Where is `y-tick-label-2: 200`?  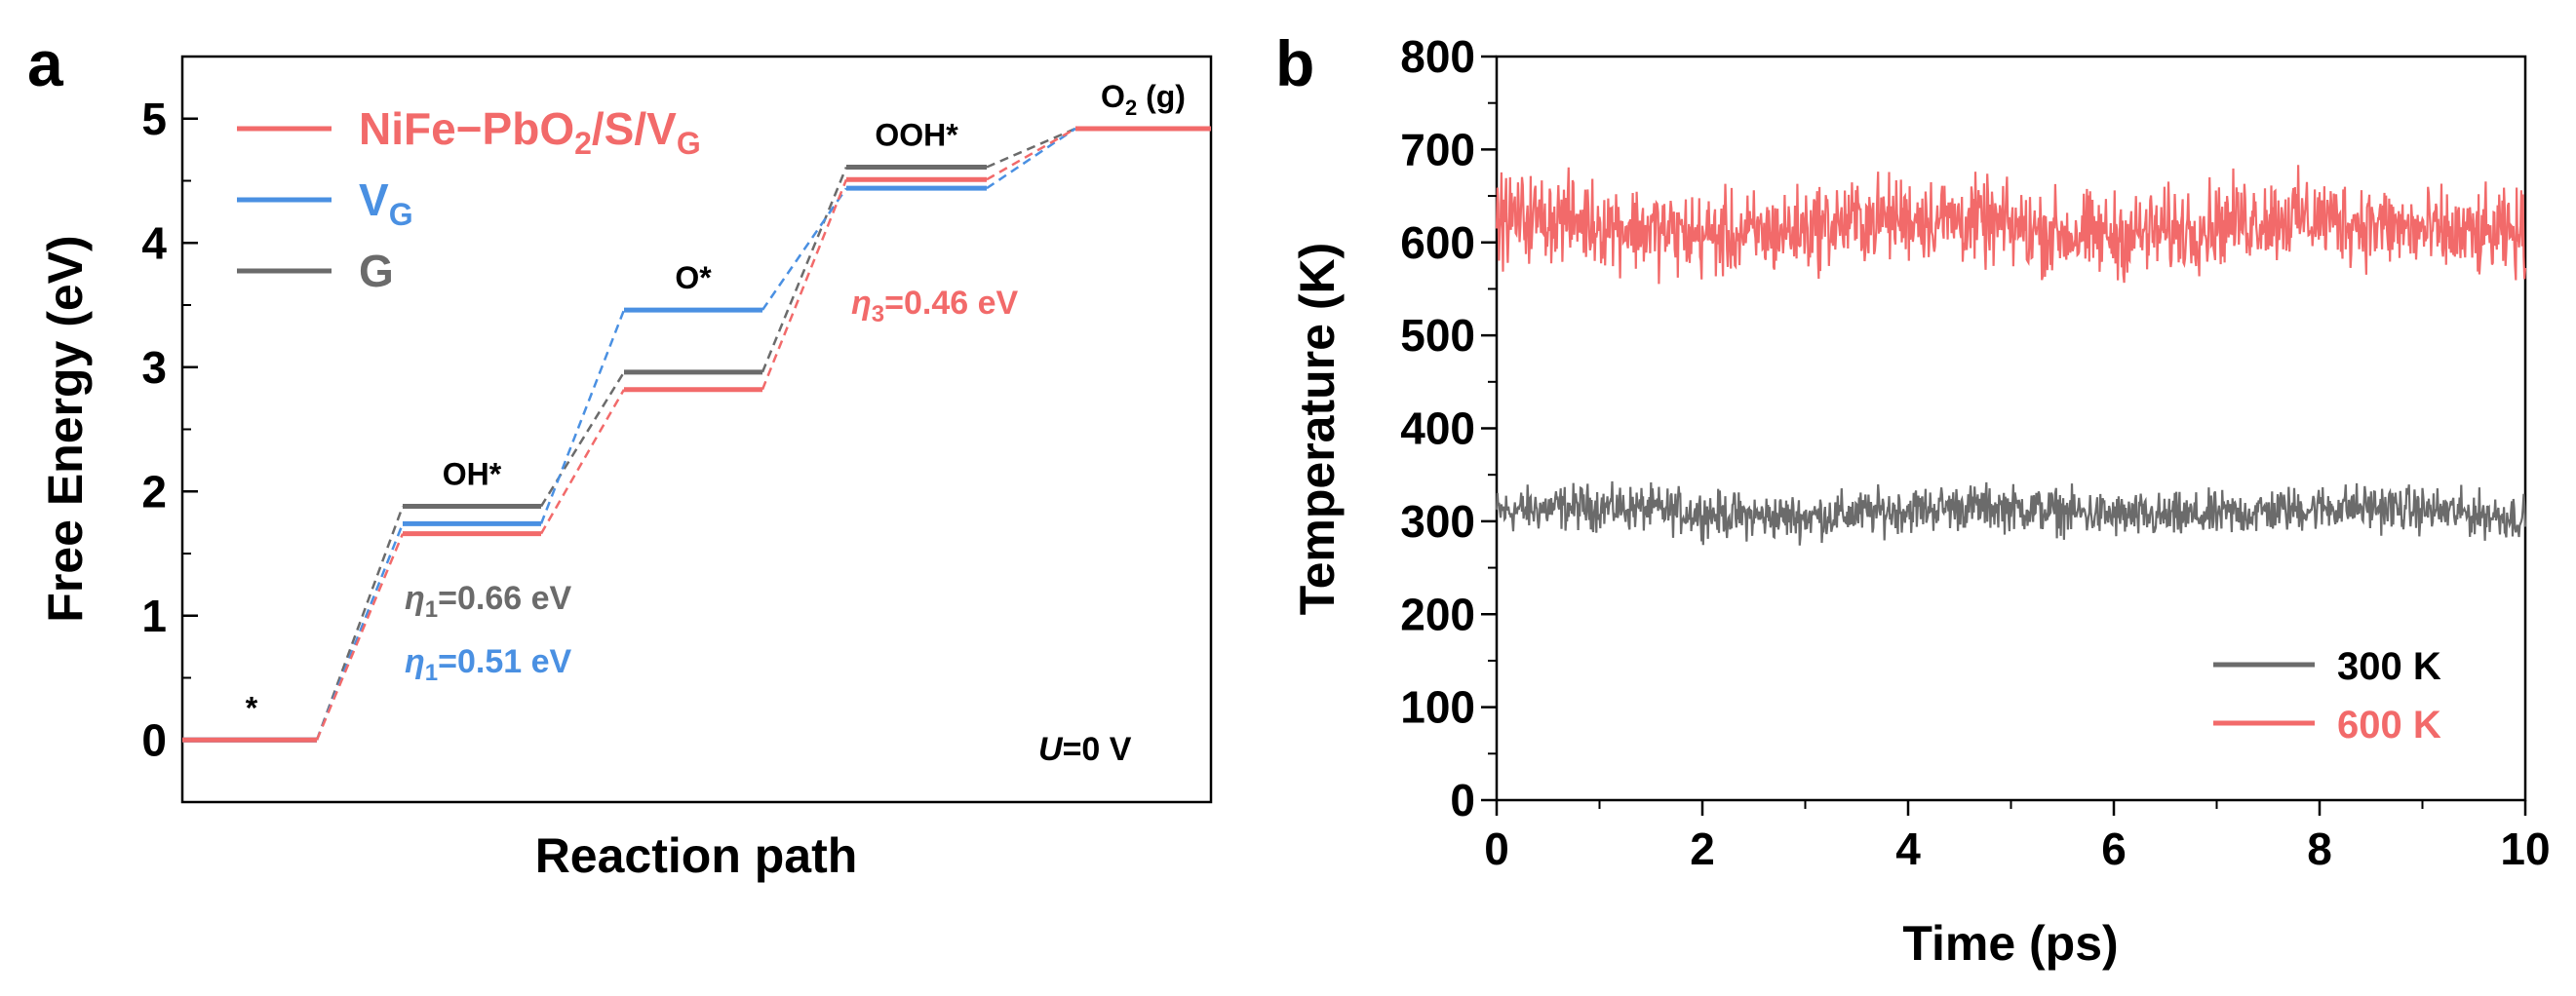 y-tick-label-2: 200 is located at coordinates (1437, 614).